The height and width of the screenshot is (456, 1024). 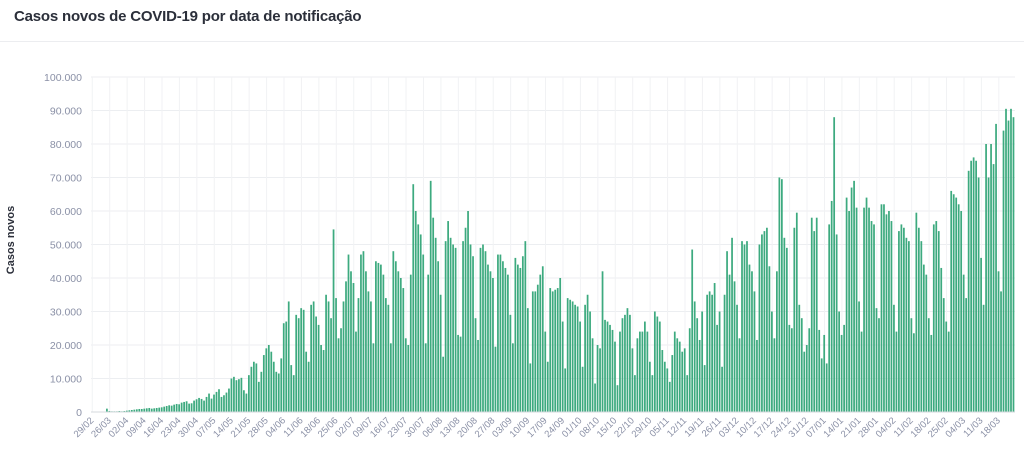 I want to click on y-tick-label: 100.000, so click(x=63, y=78).